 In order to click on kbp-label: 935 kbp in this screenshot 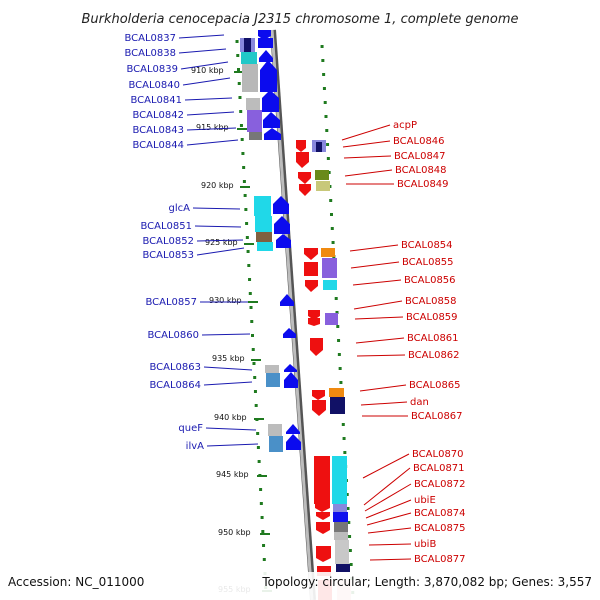, I will do `click(228, 358)`.